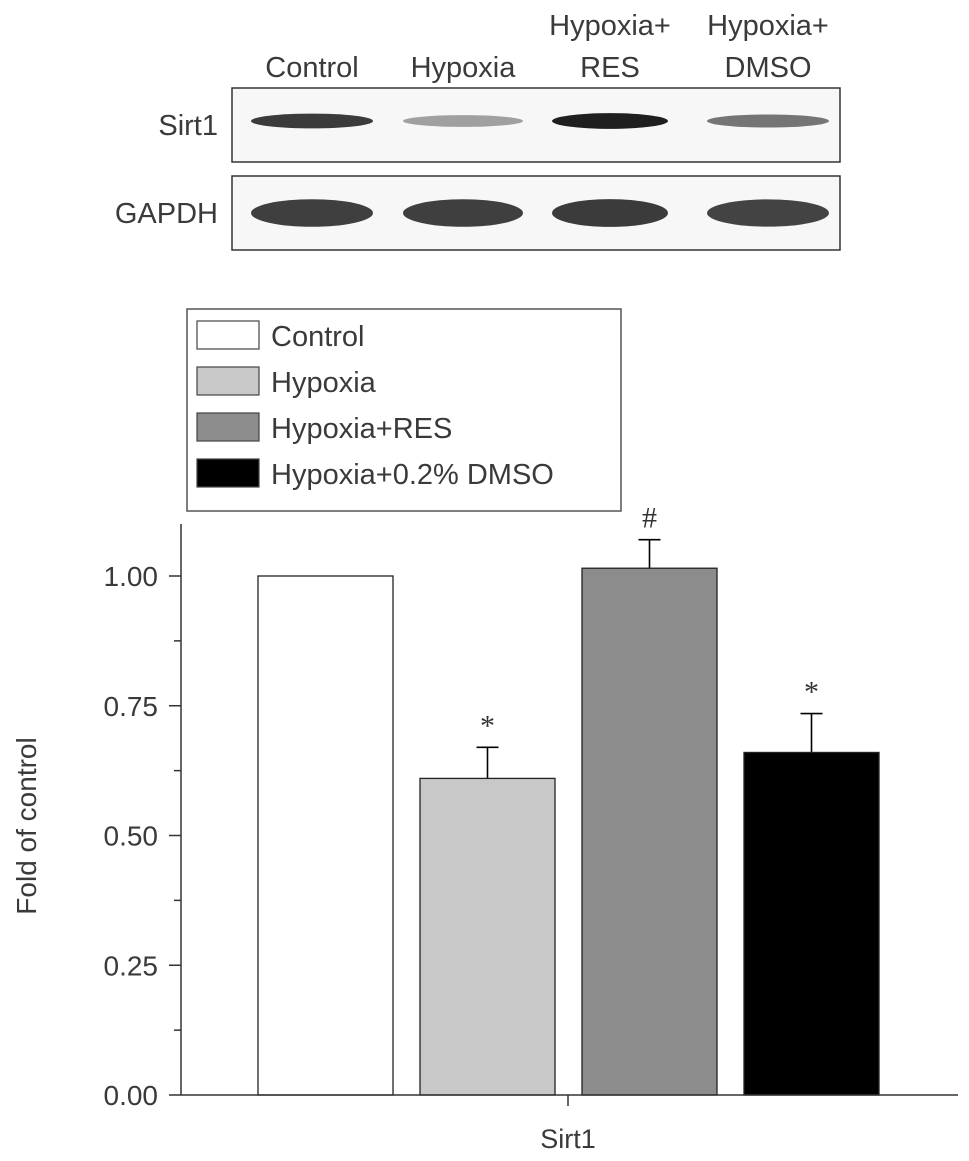 Image resolution: width=969 pixels, height=1161 pixels. I want to click on lane-labels: Control Hypoxia Hypoxia+ RES Hypoxia+ DMSO, so click(547, 47).